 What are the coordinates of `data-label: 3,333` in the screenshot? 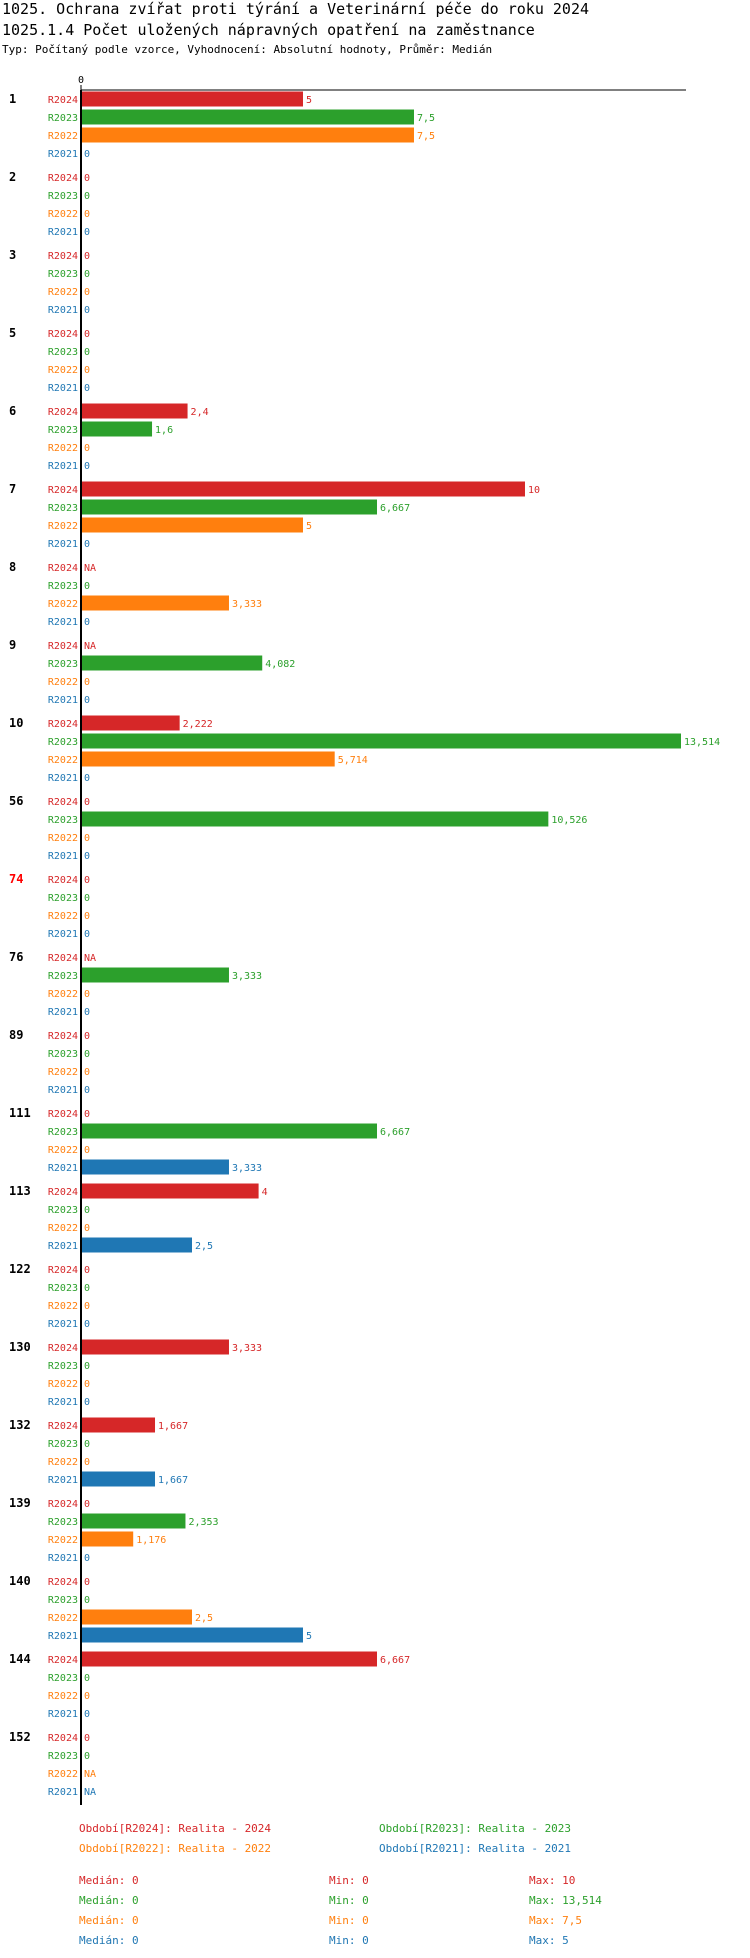 It's located at (247, 1348).